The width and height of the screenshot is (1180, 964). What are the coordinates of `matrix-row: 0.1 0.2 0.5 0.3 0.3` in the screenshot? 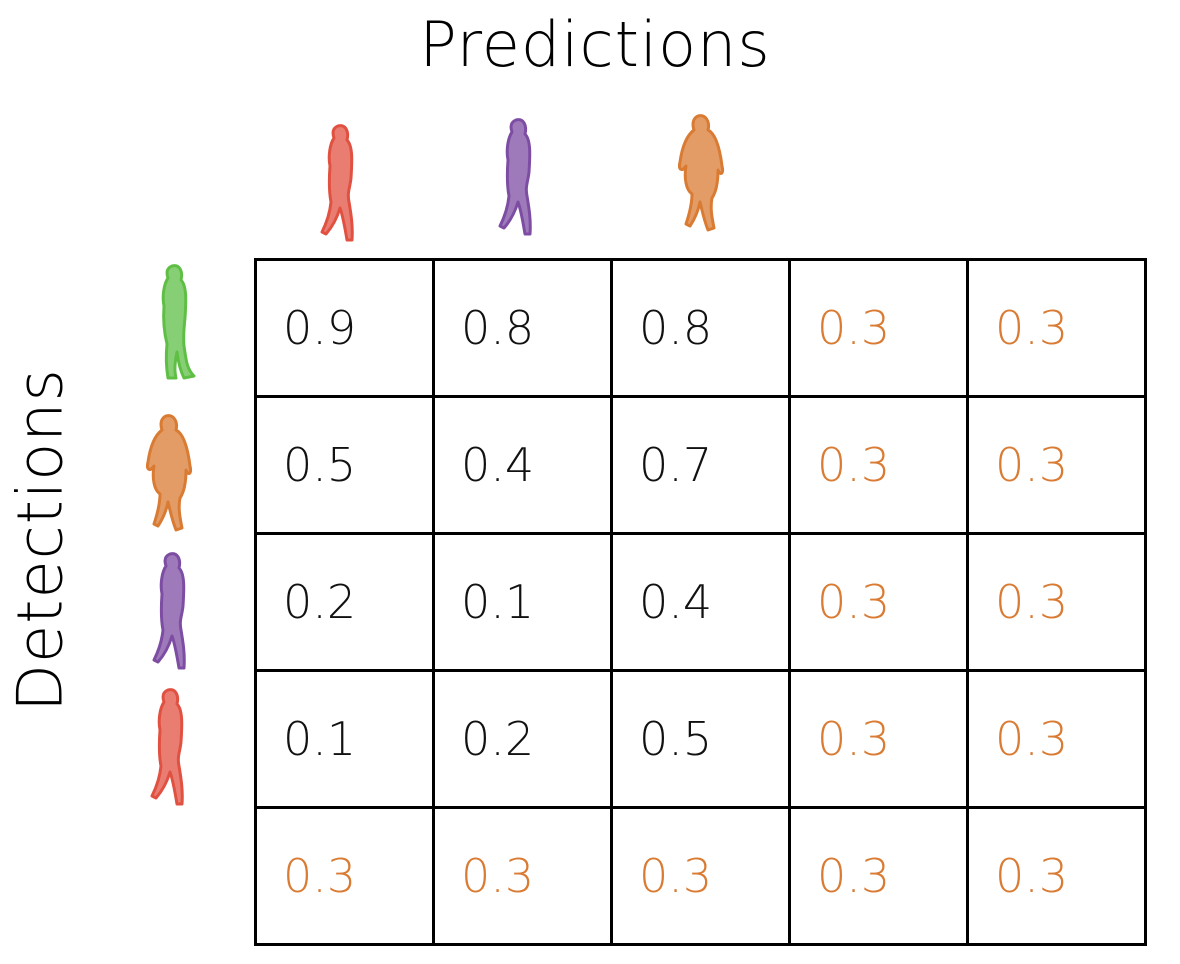 It's located at (700, 739).